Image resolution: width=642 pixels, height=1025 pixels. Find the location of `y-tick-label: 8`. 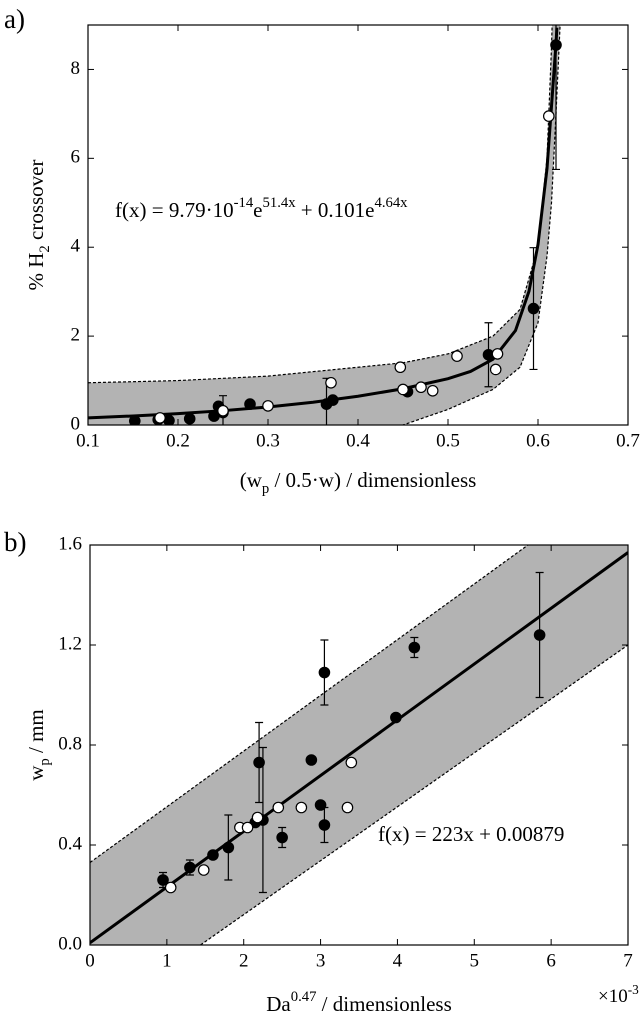

y-tick-label: 8 is located at coordinates (76, 68).